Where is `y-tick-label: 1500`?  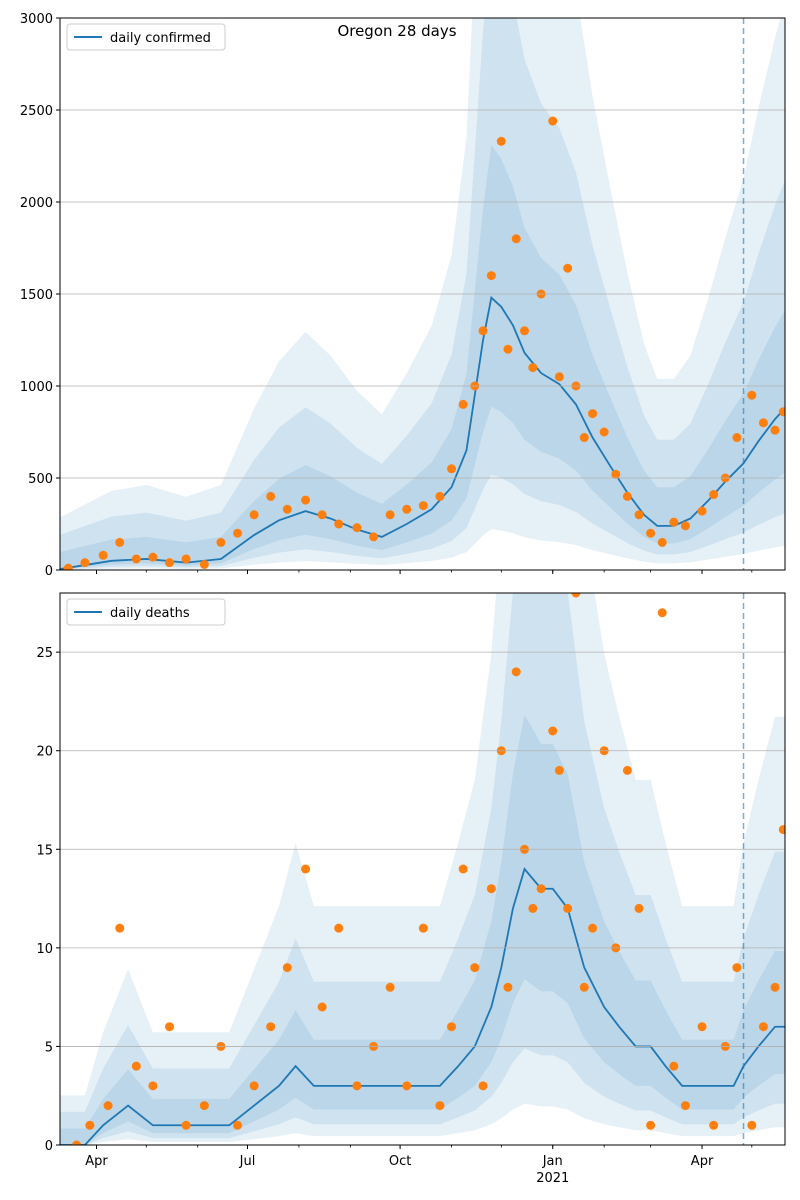 y-tick-label: 1500 is located at coordinates (36, 295).